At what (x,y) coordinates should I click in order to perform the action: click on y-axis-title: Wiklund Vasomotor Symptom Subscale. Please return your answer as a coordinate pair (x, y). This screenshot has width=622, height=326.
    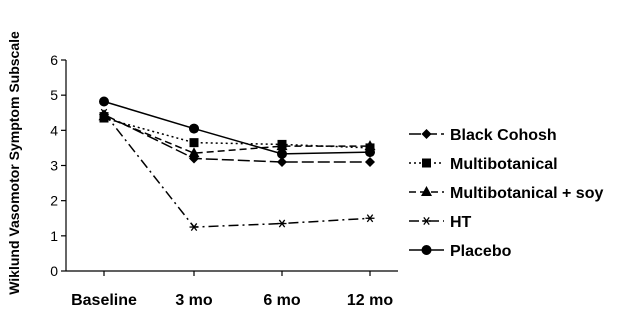
    Looking at the image, I should click on (14, 163).